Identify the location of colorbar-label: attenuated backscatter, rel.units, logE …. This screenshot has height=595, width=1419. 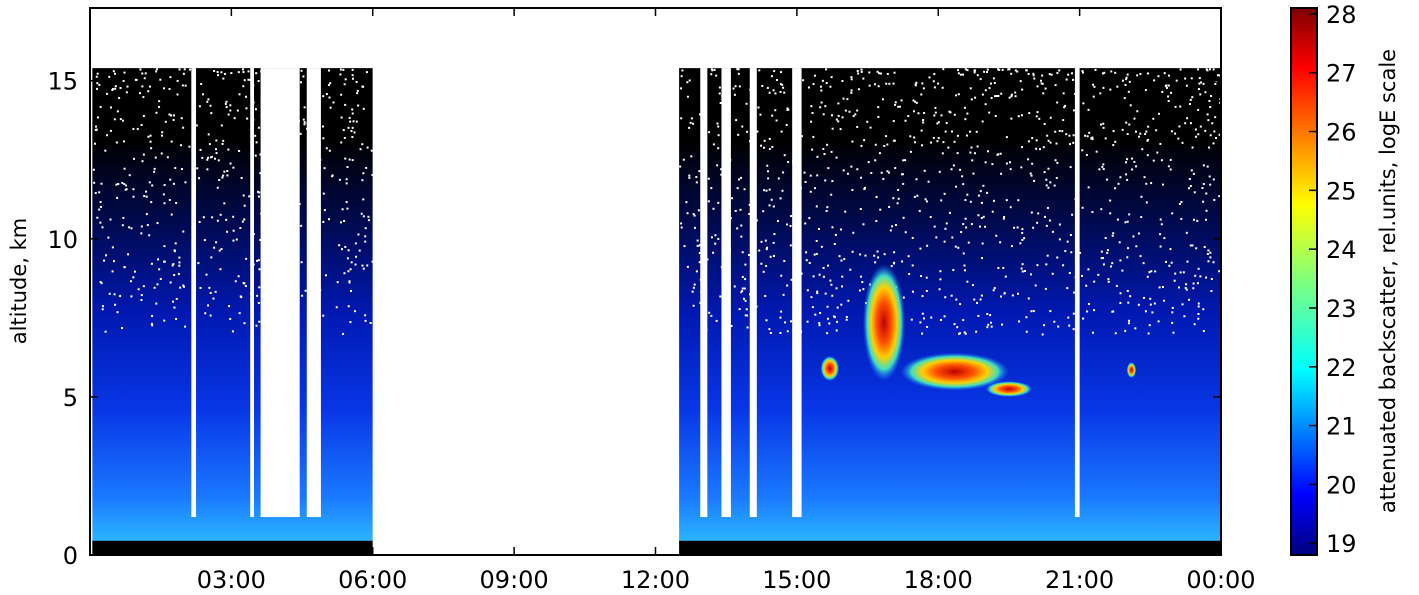
(1388, 281).